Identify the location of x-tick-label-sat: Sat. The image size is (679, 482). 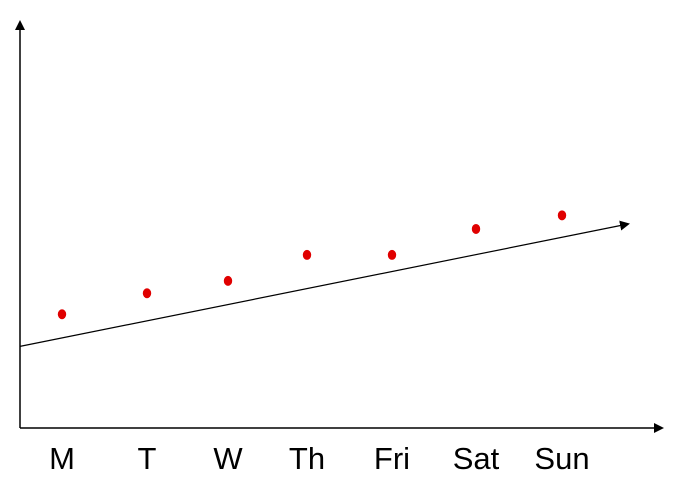
(476, 458).